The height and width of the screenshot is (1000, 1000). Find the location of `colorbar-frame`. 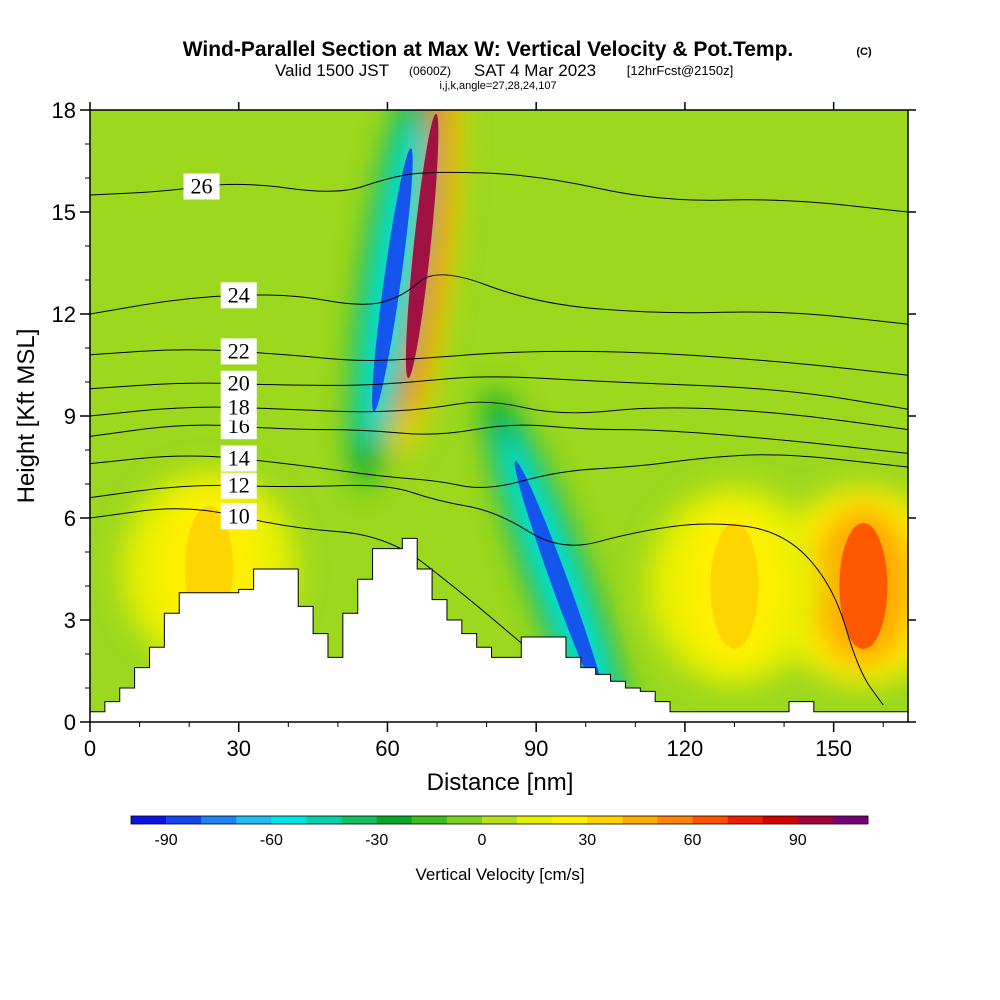

colorbar-frame is located at coordinates (499, 820).